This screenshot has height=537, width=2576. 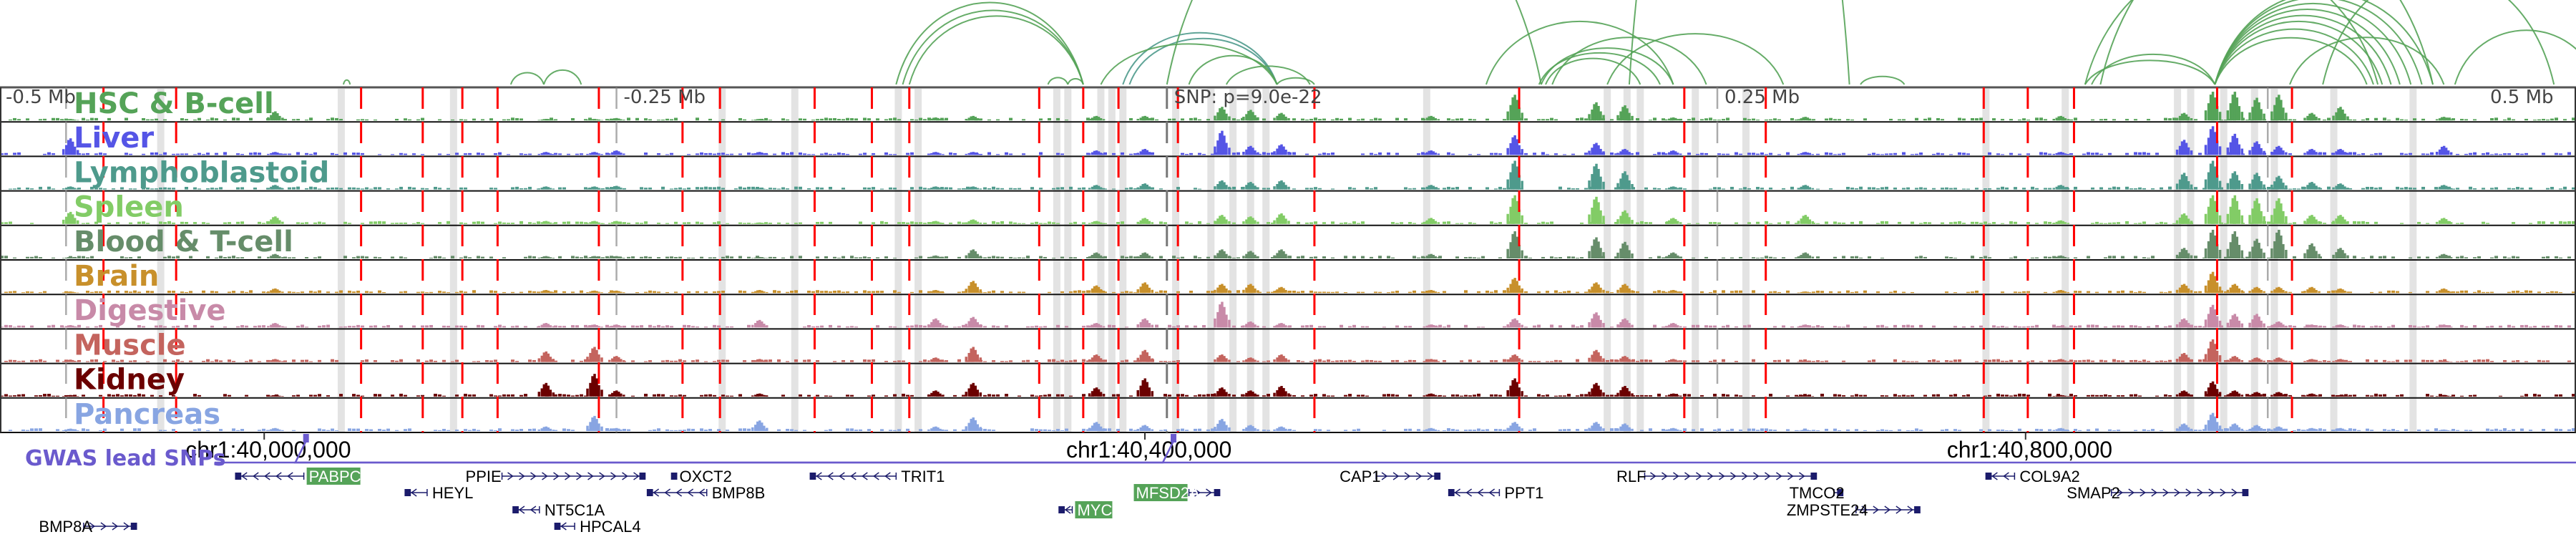 What do you see at coordinates (1288, 210) in the screenshot?
I see `track-spleen` at bounding box center [1288, 210].